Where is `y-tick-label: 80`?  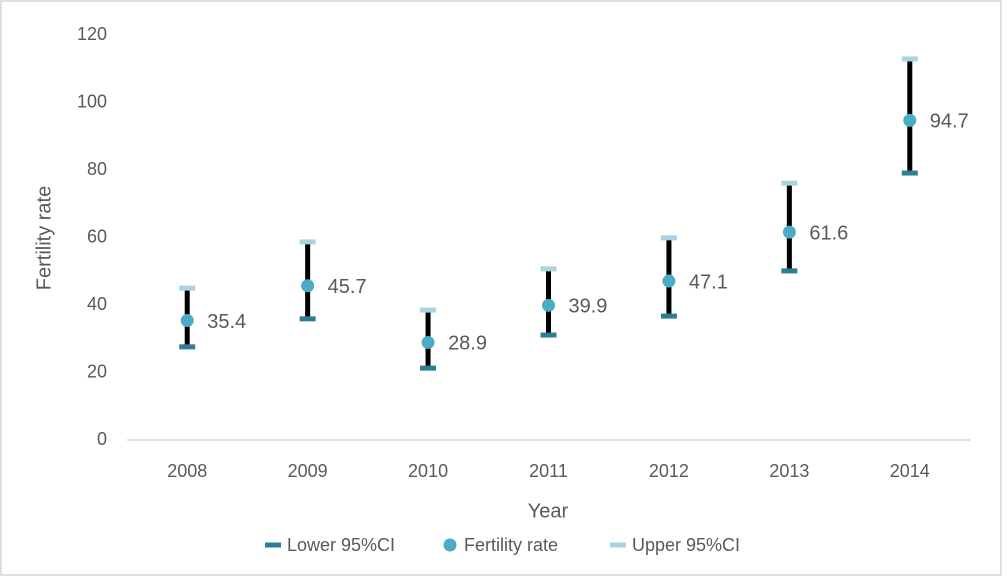 y-tick-label: 80 is located at coordinates (97, 169).